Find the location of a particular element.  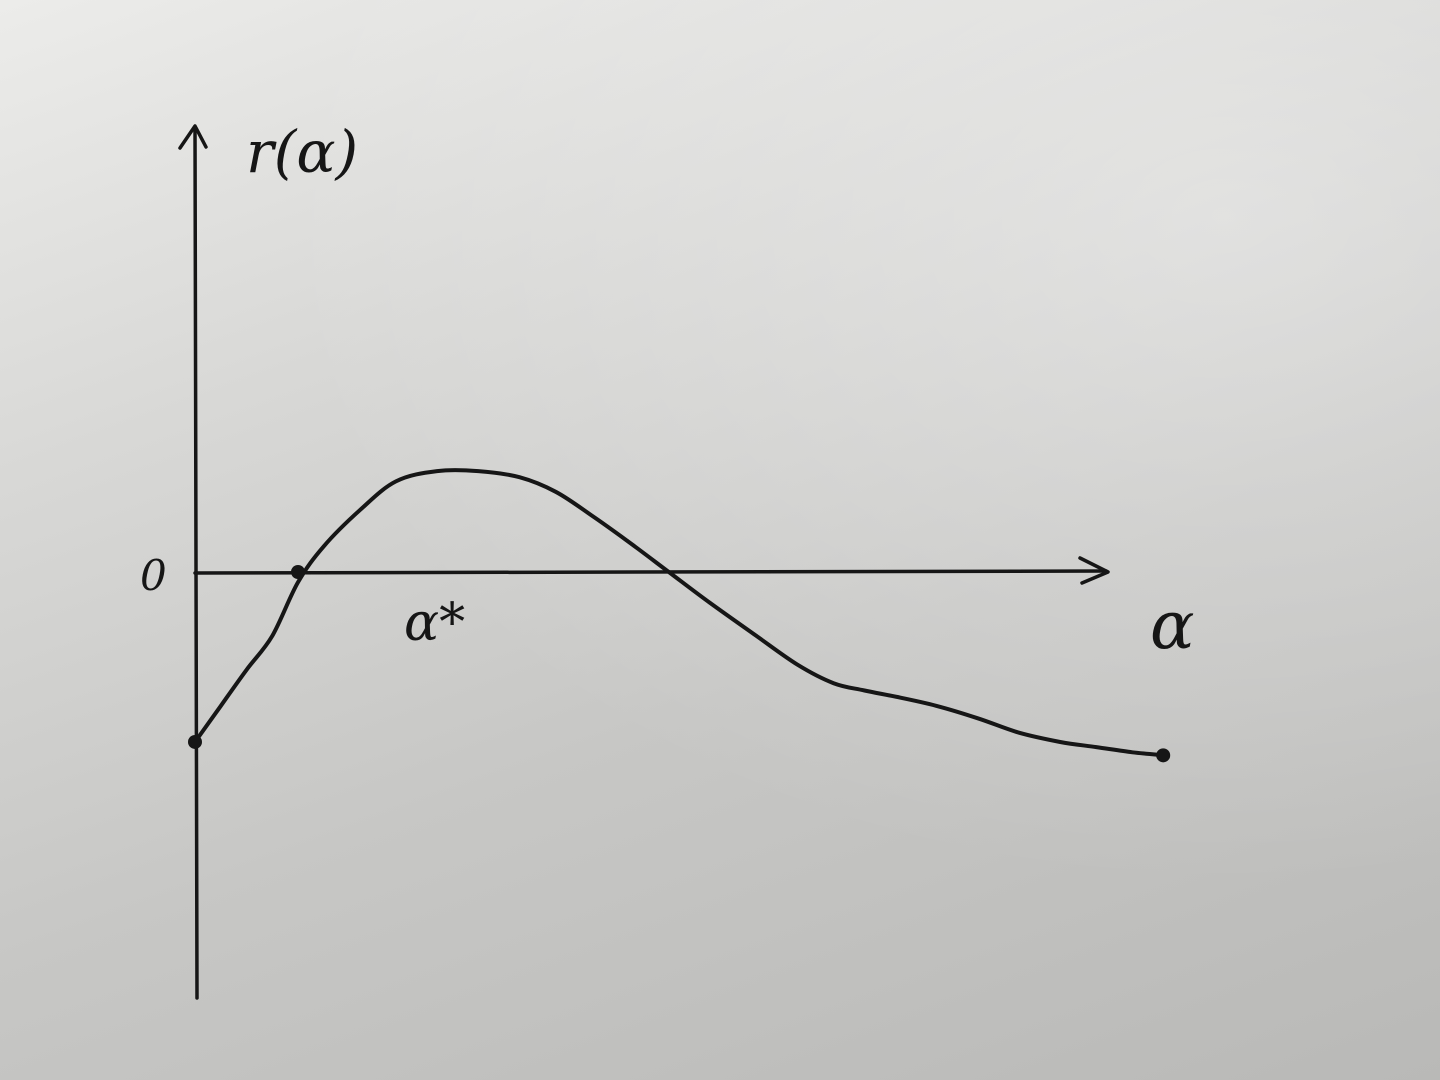

y-axis is located at coordinates (196, 563).